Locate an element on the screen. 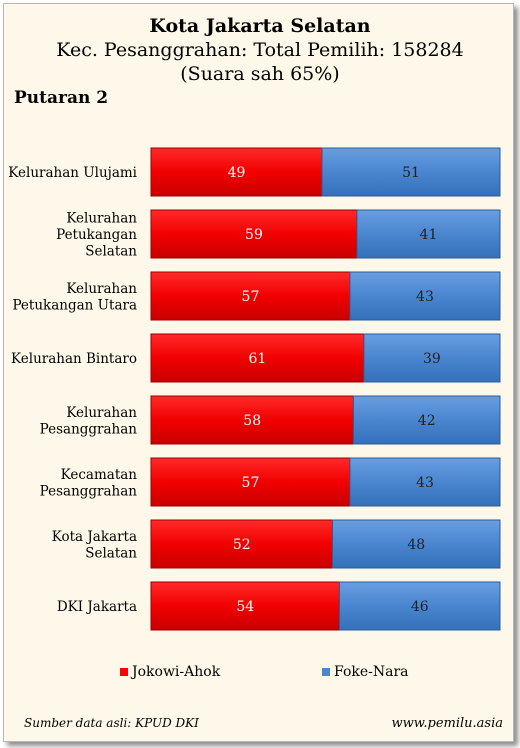  value-label-jokowi-ahok-kota-jakarta-selatan: 52 is located at coordinates (242, 545).